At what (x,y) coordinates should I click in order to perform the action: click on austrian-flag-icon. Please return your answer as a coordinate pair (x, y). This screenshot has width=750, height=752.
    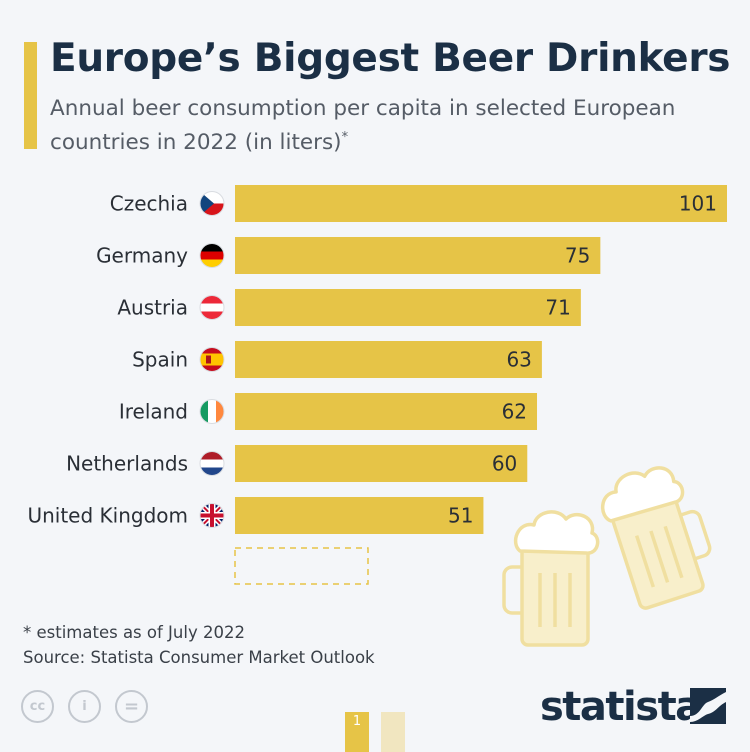
    Looking at the image, I should click on (212, 307).